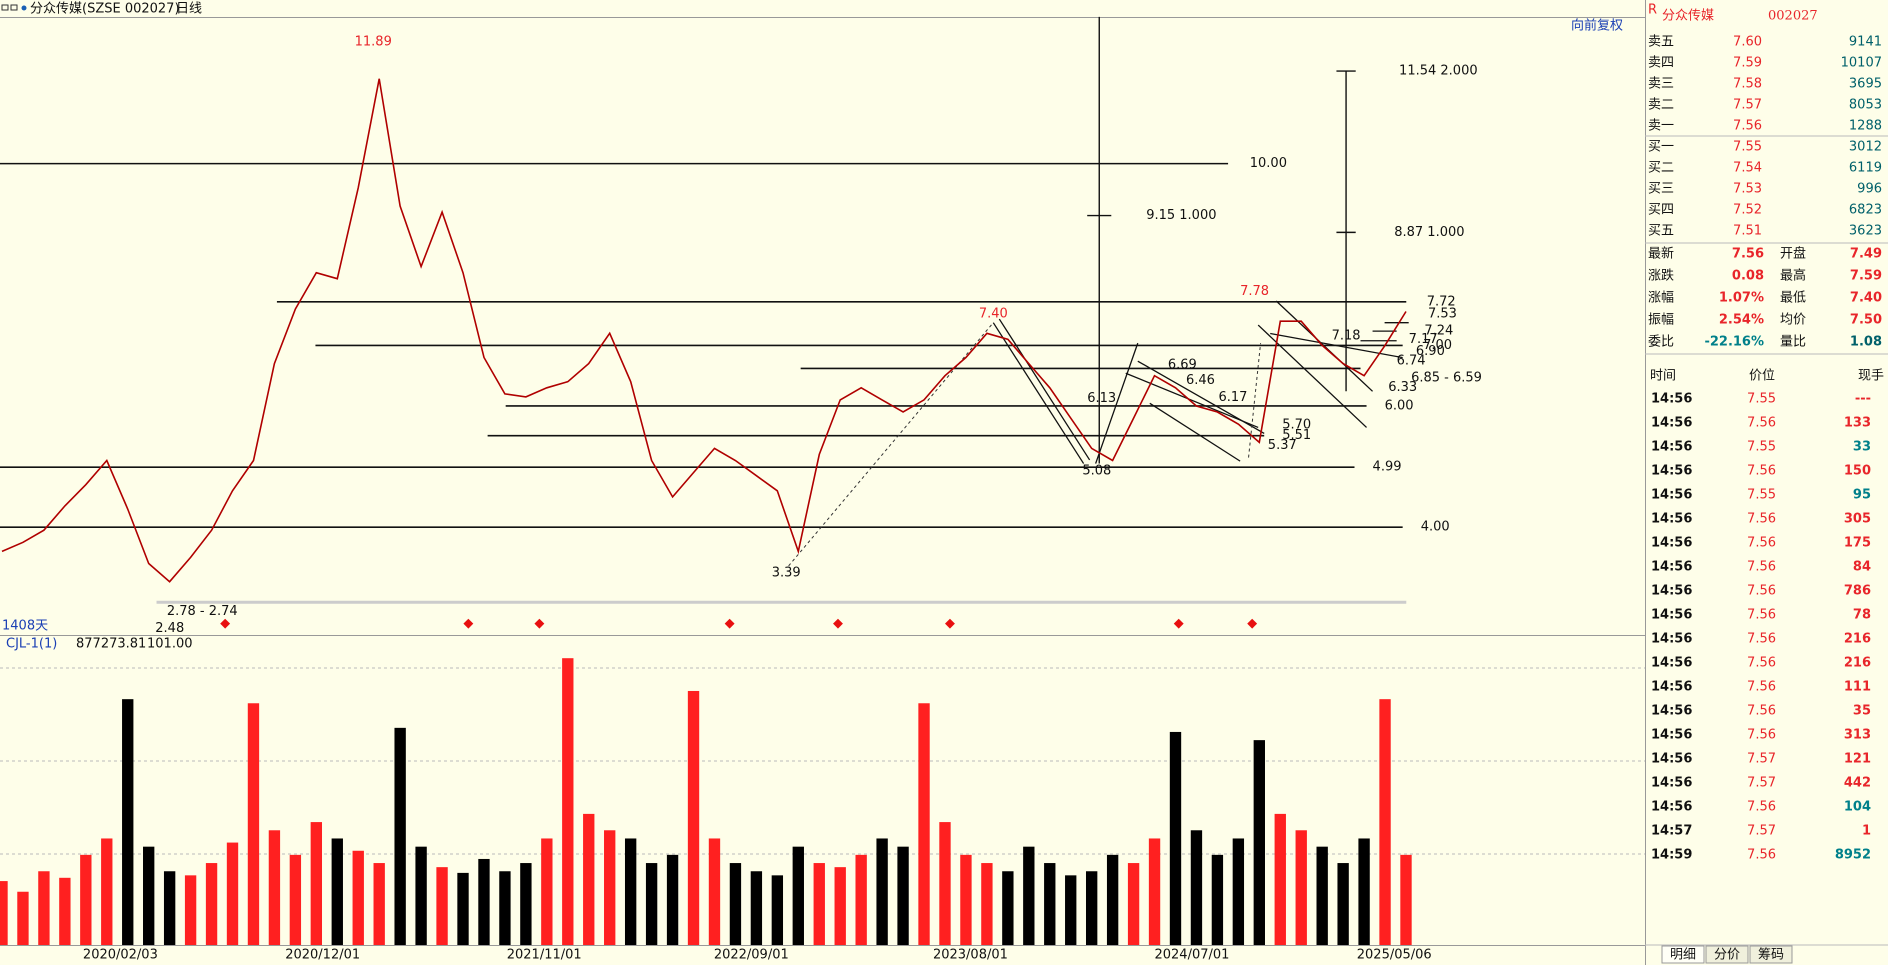 Image resolution: width=1888 pixels, height=965 pixels. Describe the element at coordinates (1435, 527) in the screenshot. I see `level-label: 4.00` at that location.